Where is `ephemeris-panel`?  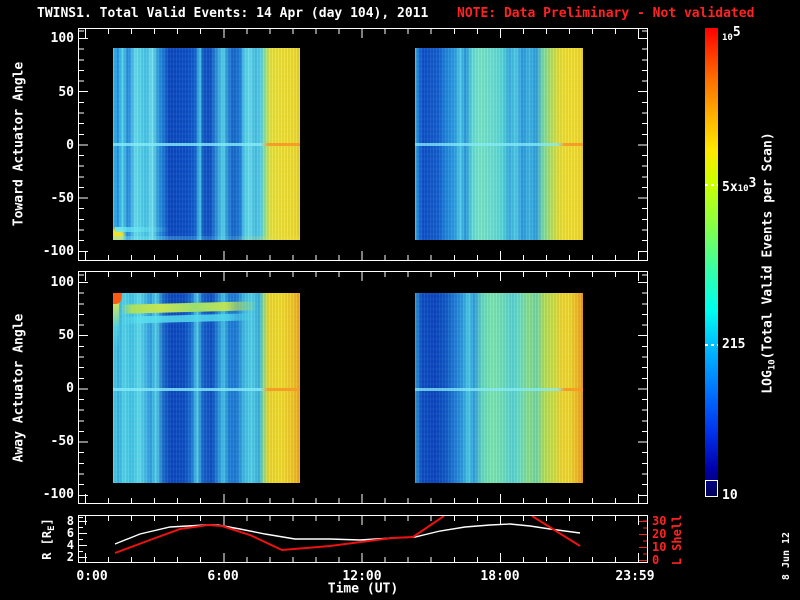 ephemeris-panel is located at coordinates (363, 539).